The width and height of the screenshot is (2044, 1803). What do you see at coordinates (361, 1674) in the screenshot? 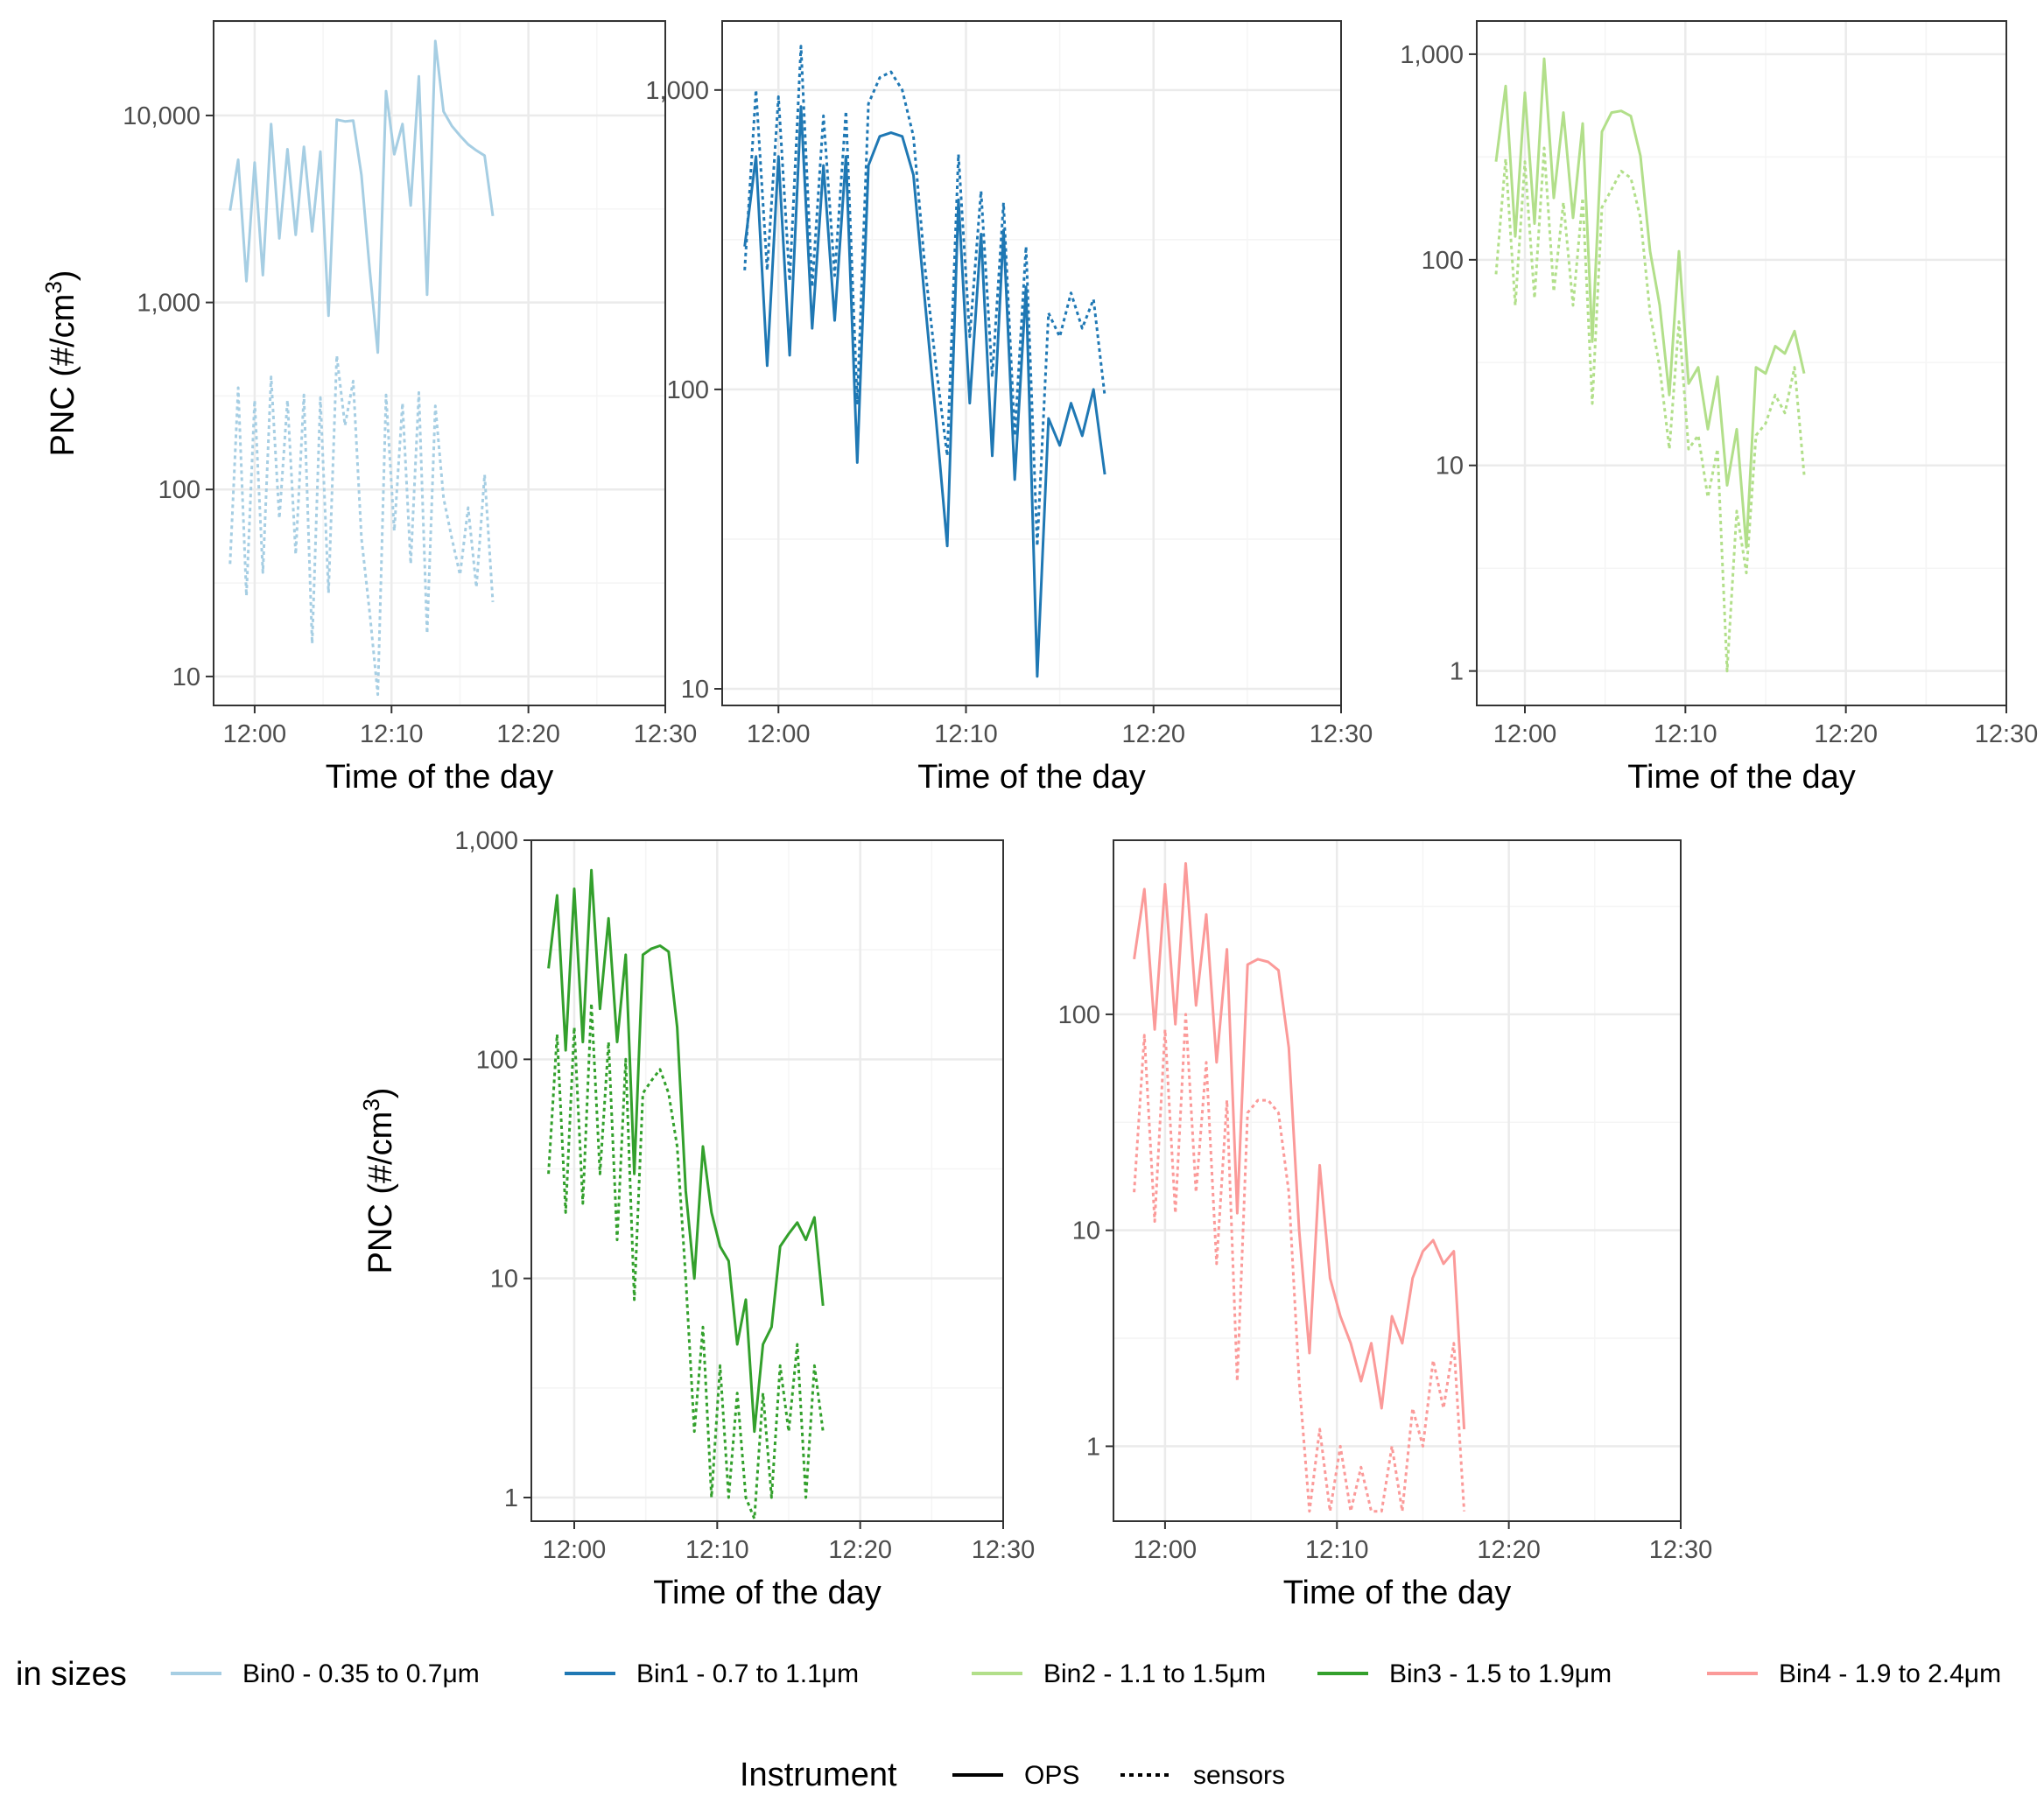
I see `legend-label-bin0: Bin0 - 0.35 to 0.7μm` at bounding box center [361, 1674].